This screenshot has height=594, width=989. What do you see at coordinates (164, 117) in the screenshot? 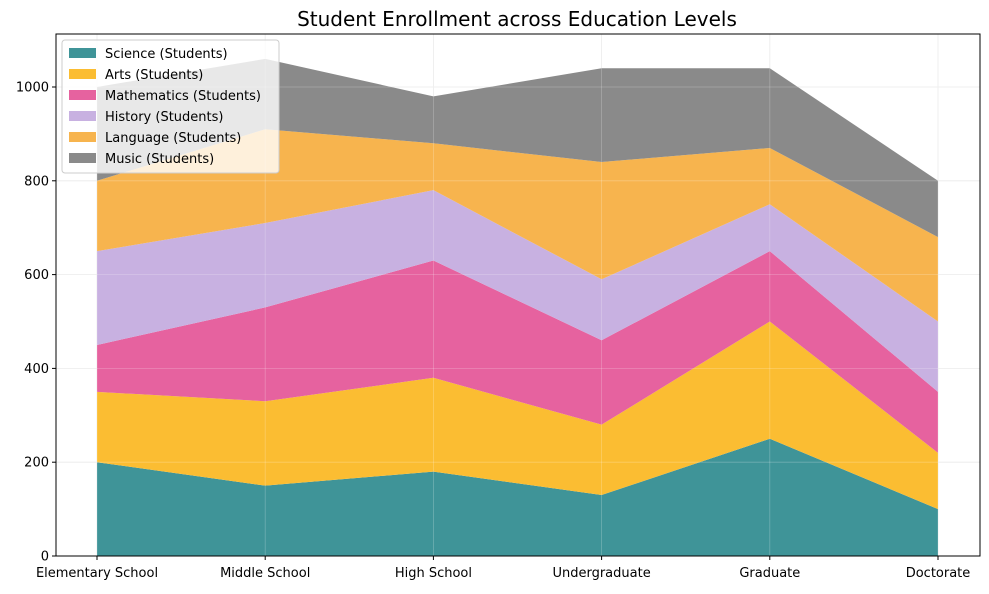
I see `legend-label-history: History (Students)` at bounding box center [164, 117].